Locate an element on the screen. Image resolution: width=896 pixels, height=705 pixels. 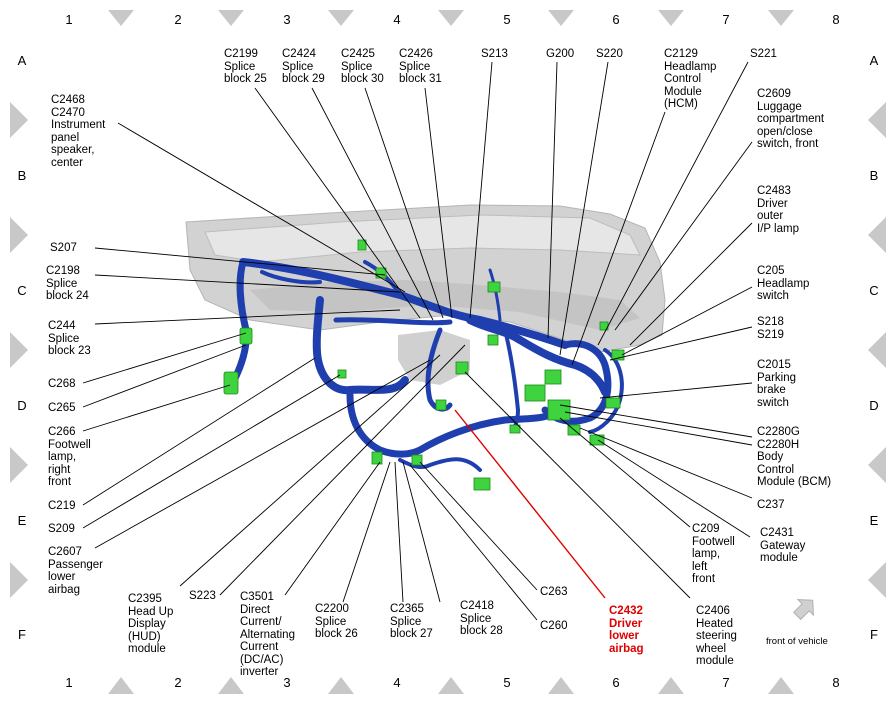
label-s220: S220 is located at coordinates (609, 54).